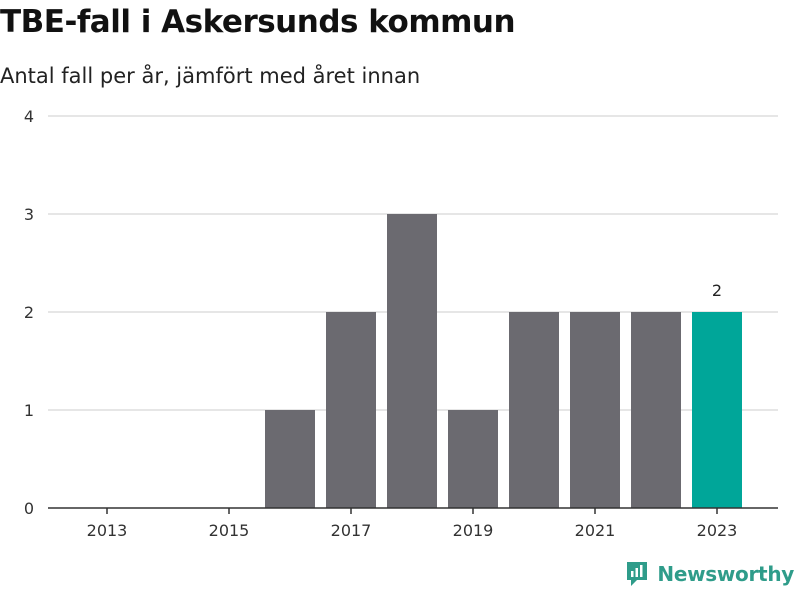  Describe the element at coordinates (258, 22) in the screenshot. I see `chart-title: TBE-fall i Askersunds kommun` at that location.